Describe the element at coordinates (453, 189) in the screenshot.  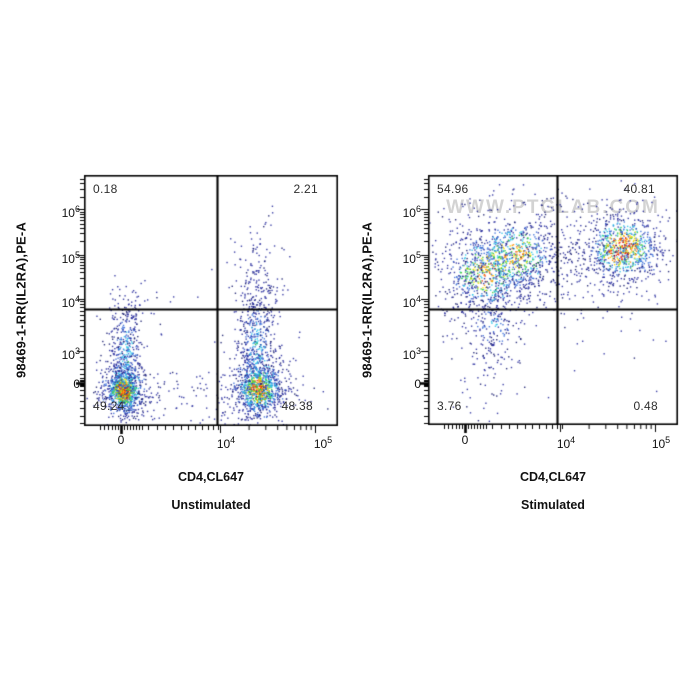
I see `quadrant-stat-upper-left: 54.96` at that location.